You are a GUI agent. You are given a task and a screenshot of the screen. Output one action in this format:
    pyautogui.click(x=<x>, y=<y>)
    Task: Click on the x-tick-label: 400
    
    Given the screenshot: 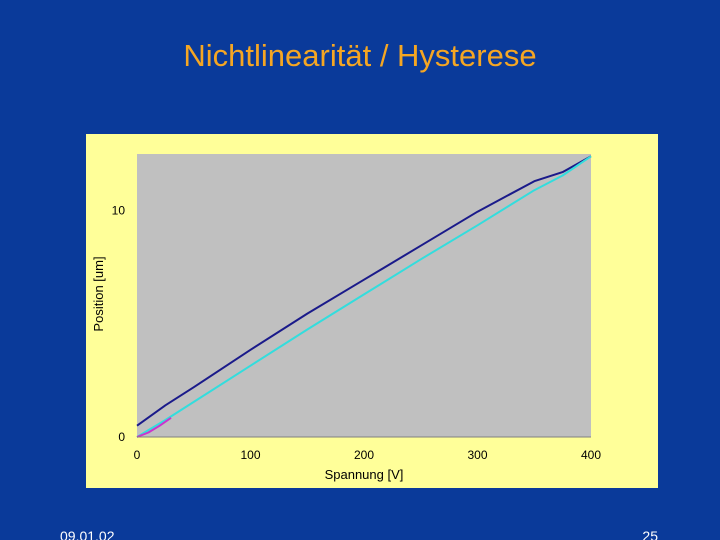 What is the action you would take?
    pyautogui.click(x=591, y=455)
    